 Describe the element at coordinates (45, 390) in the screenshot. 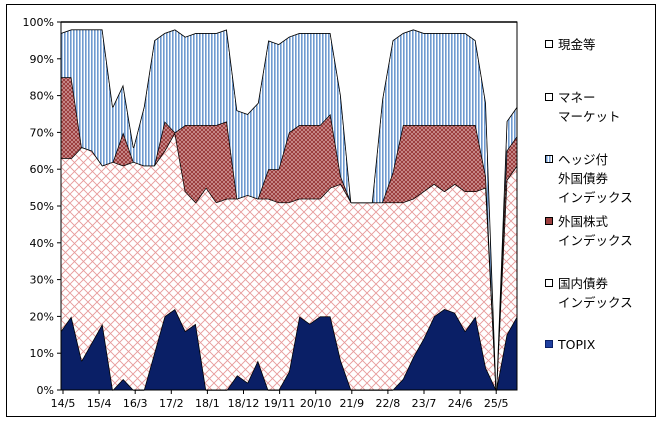

I see `y-tick-label: 0%` at that location.